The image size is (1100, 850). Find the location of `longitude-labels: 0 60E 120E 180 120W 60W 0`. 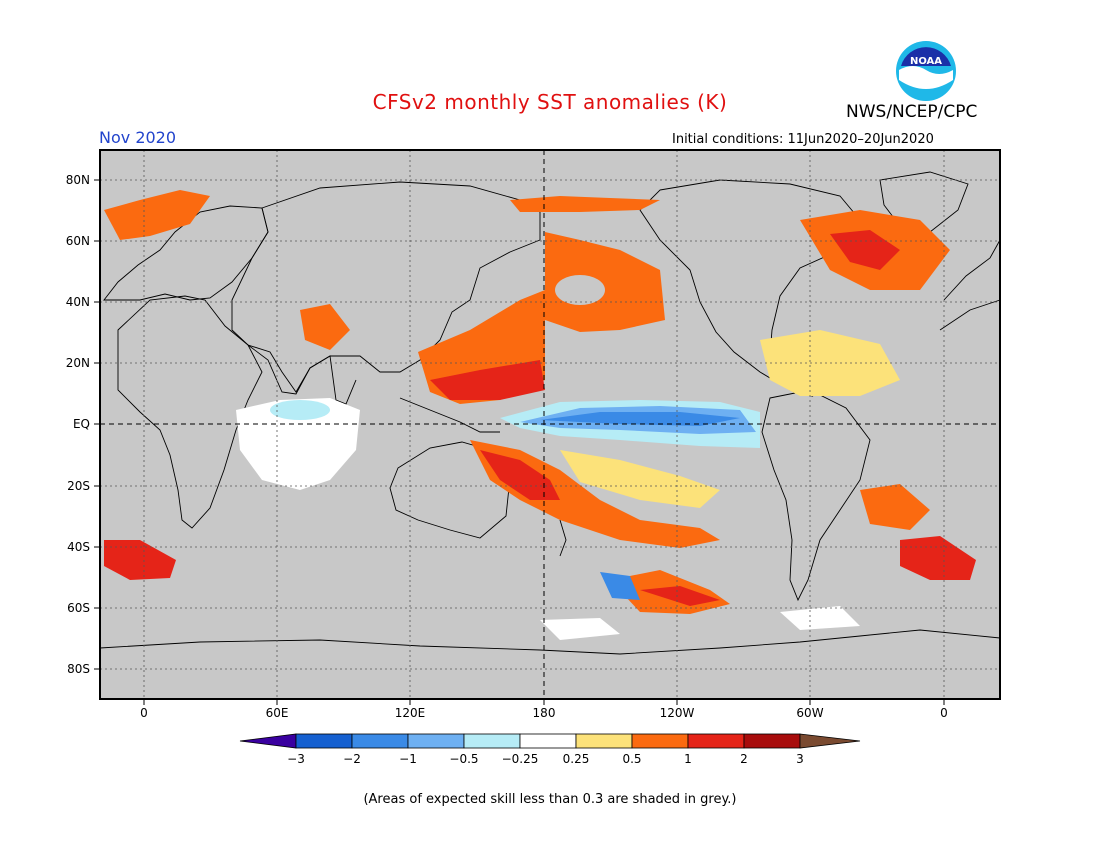

longitude-labels: 0 60E 120E 180 120W 60W 0 is located at coordinates (544, 713).